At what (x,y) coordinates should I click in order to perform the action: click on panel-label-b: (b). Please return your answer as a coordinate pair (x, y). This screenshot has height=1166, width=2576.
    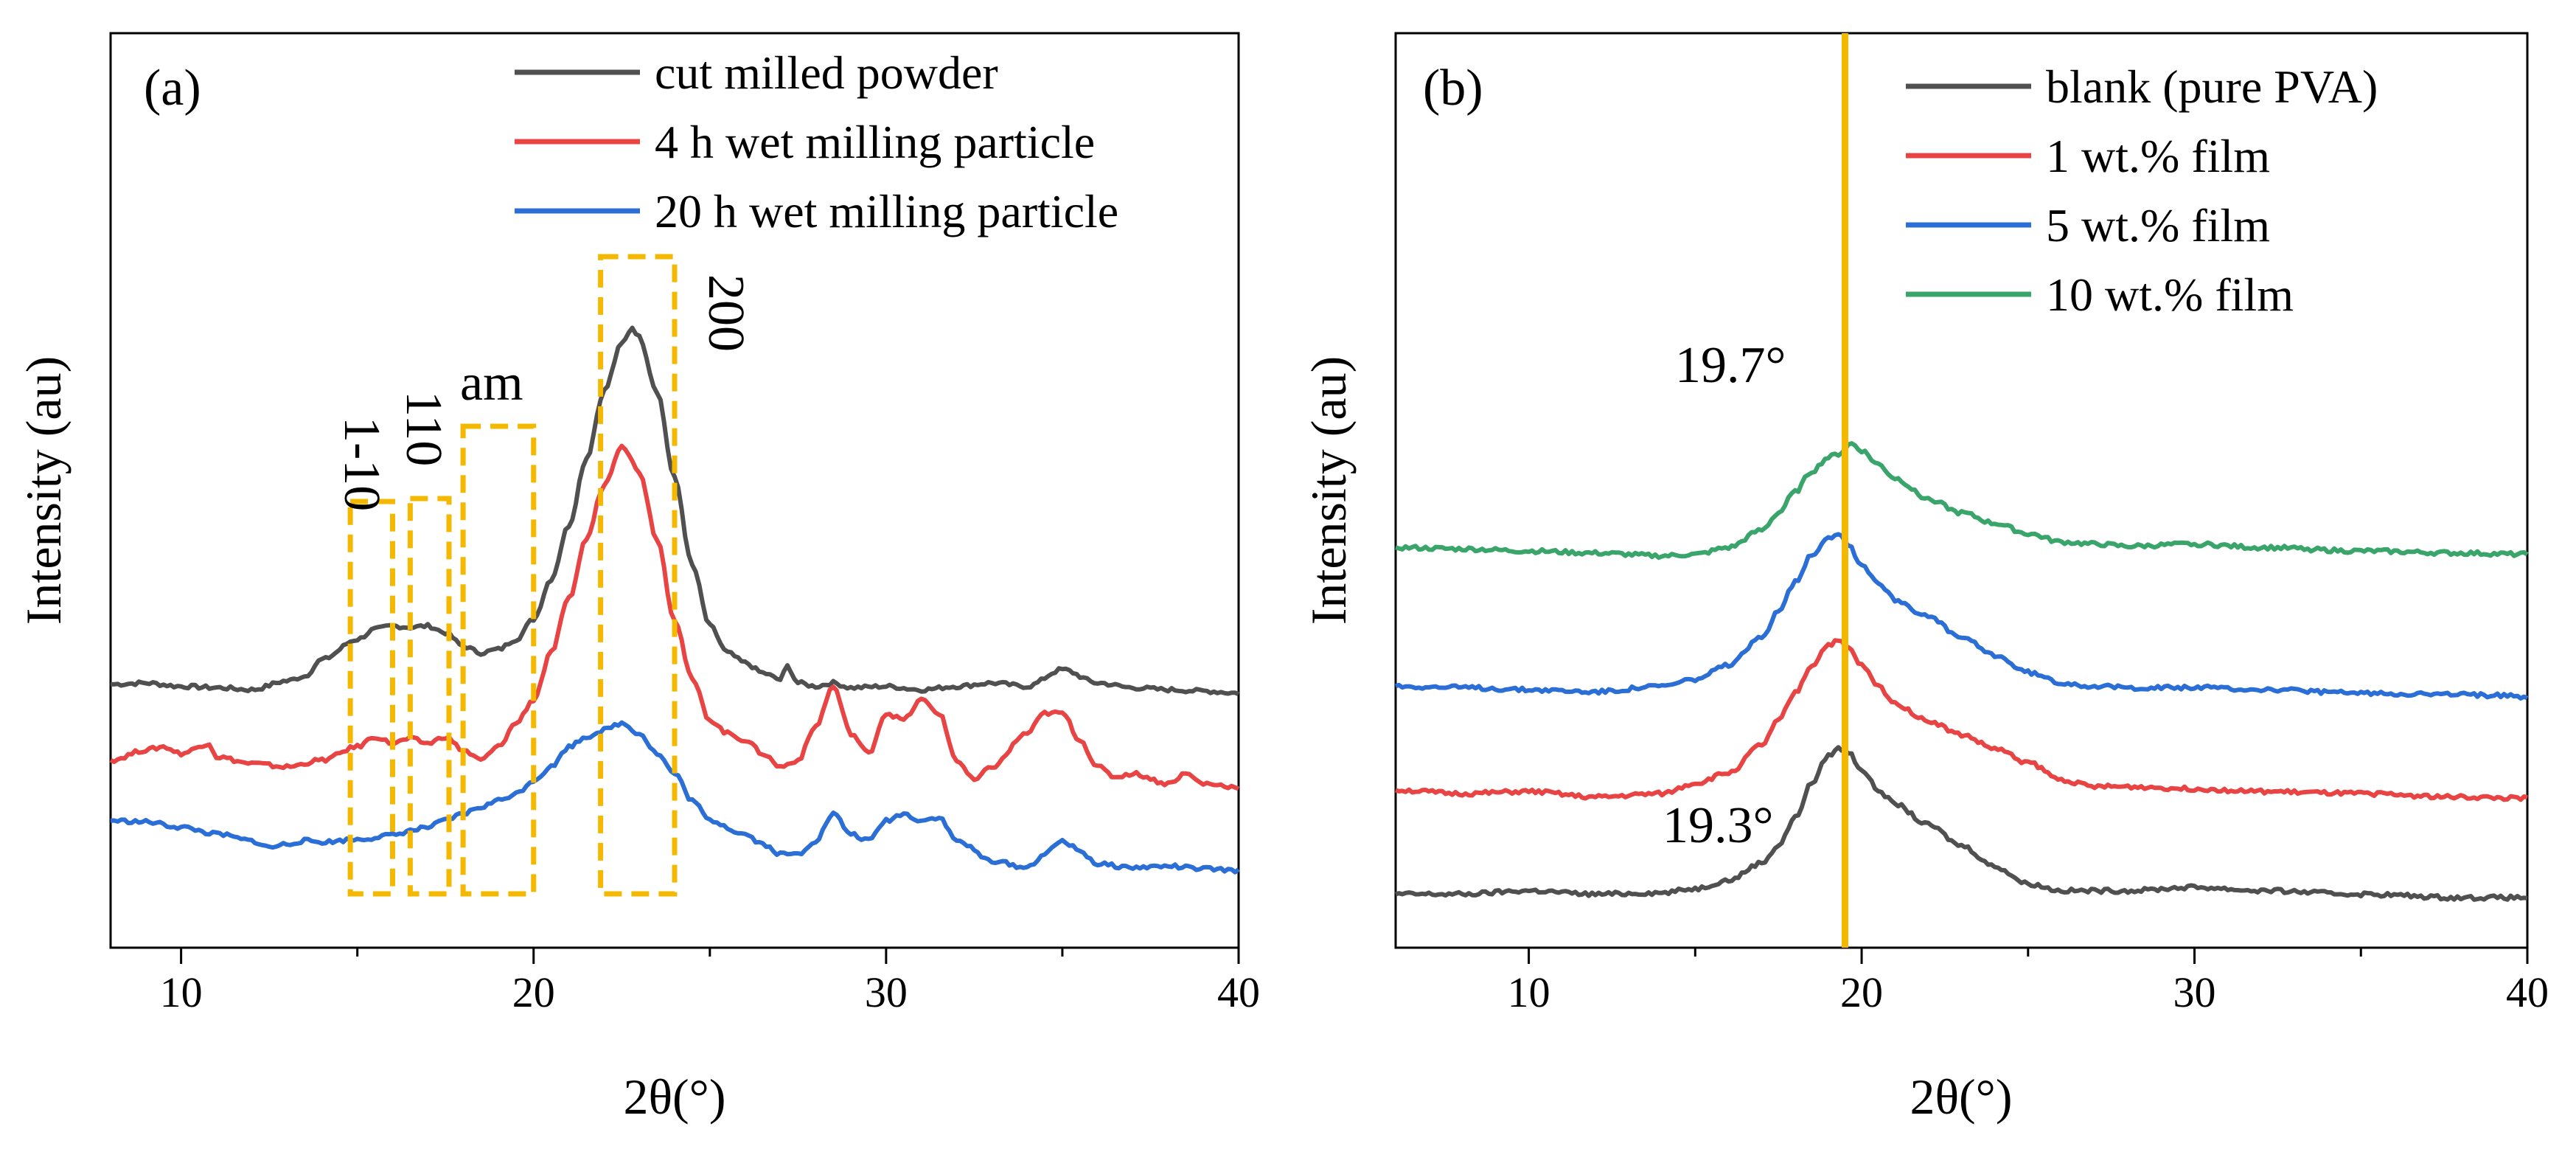
    Looking at the image, I should click on (1453, 88).